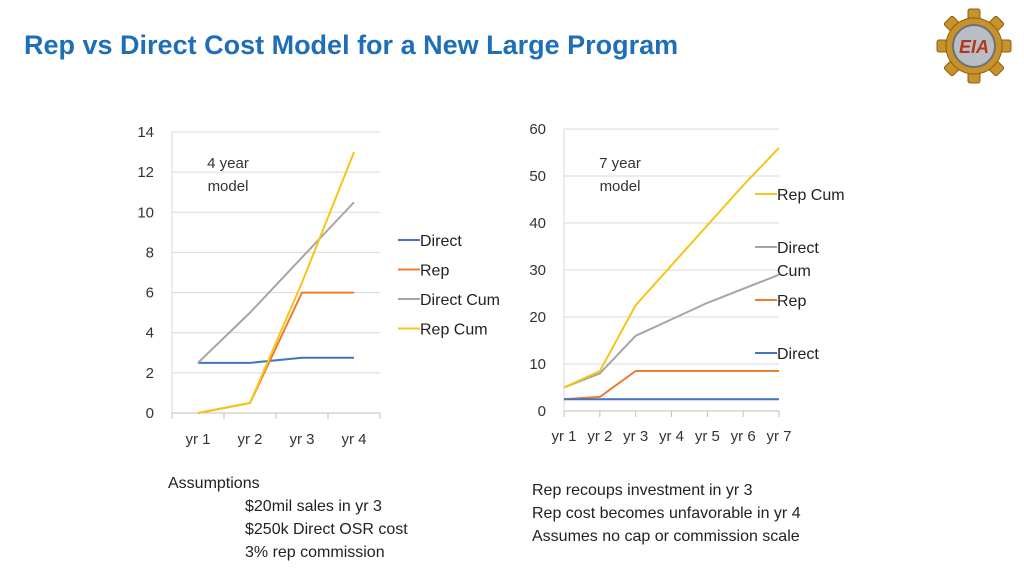  I want to click on legend-label: Cum, so click(794, 271).